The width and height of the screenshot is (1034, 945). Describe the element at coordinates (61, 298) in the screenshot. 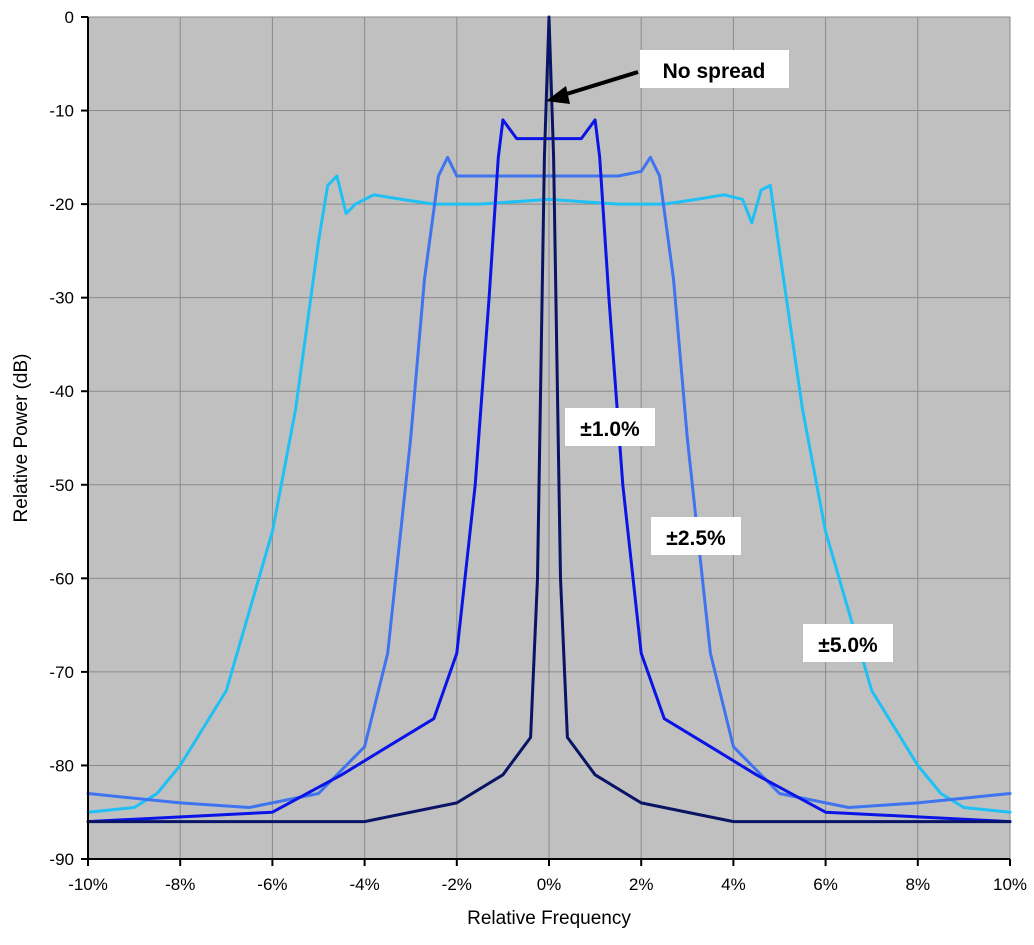

I see `y-tick-label: -30` at that location.